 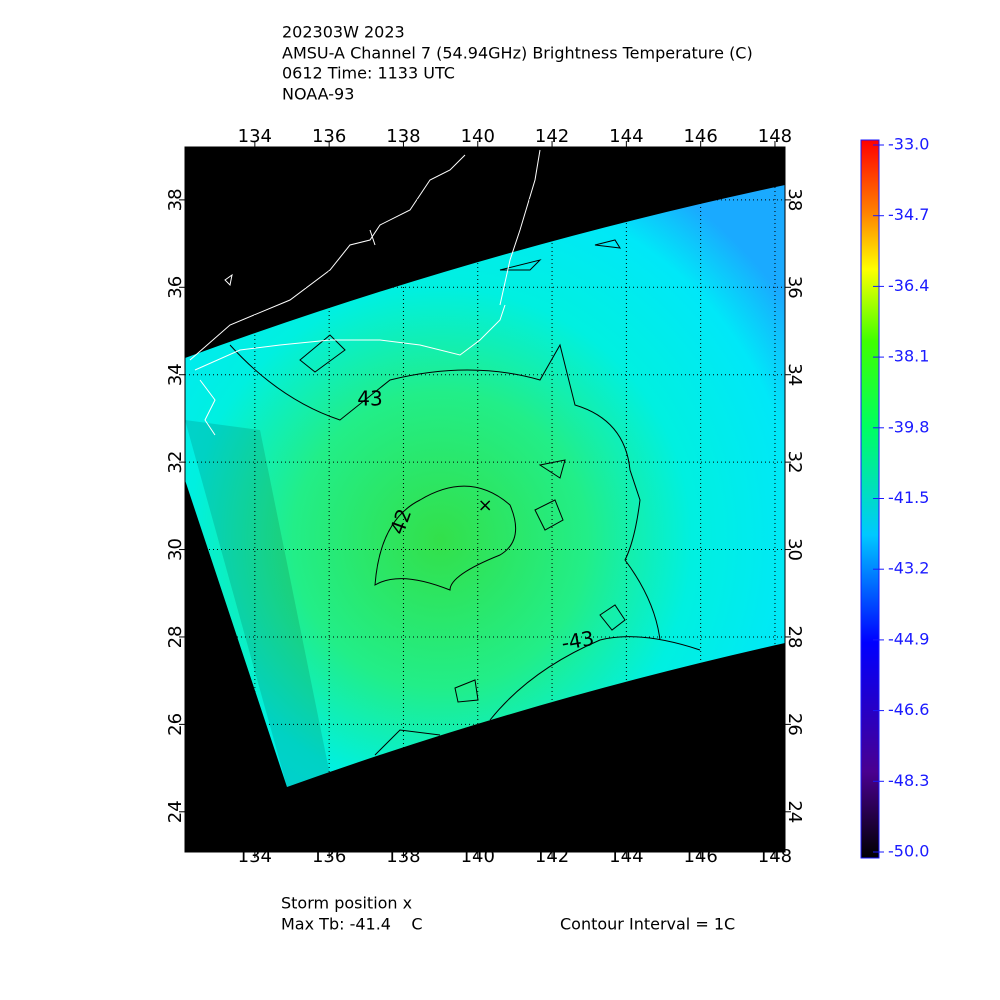 I want to click on colorbar-tick-label: -48.3, so click(x=908, y=780).